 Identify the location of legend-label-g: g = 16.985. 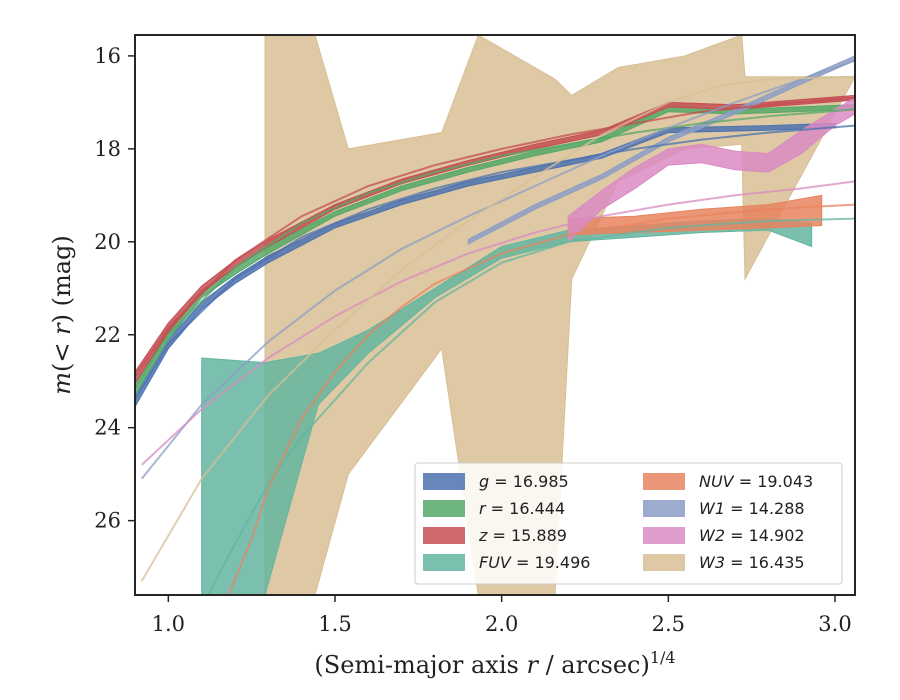
(524, 481).